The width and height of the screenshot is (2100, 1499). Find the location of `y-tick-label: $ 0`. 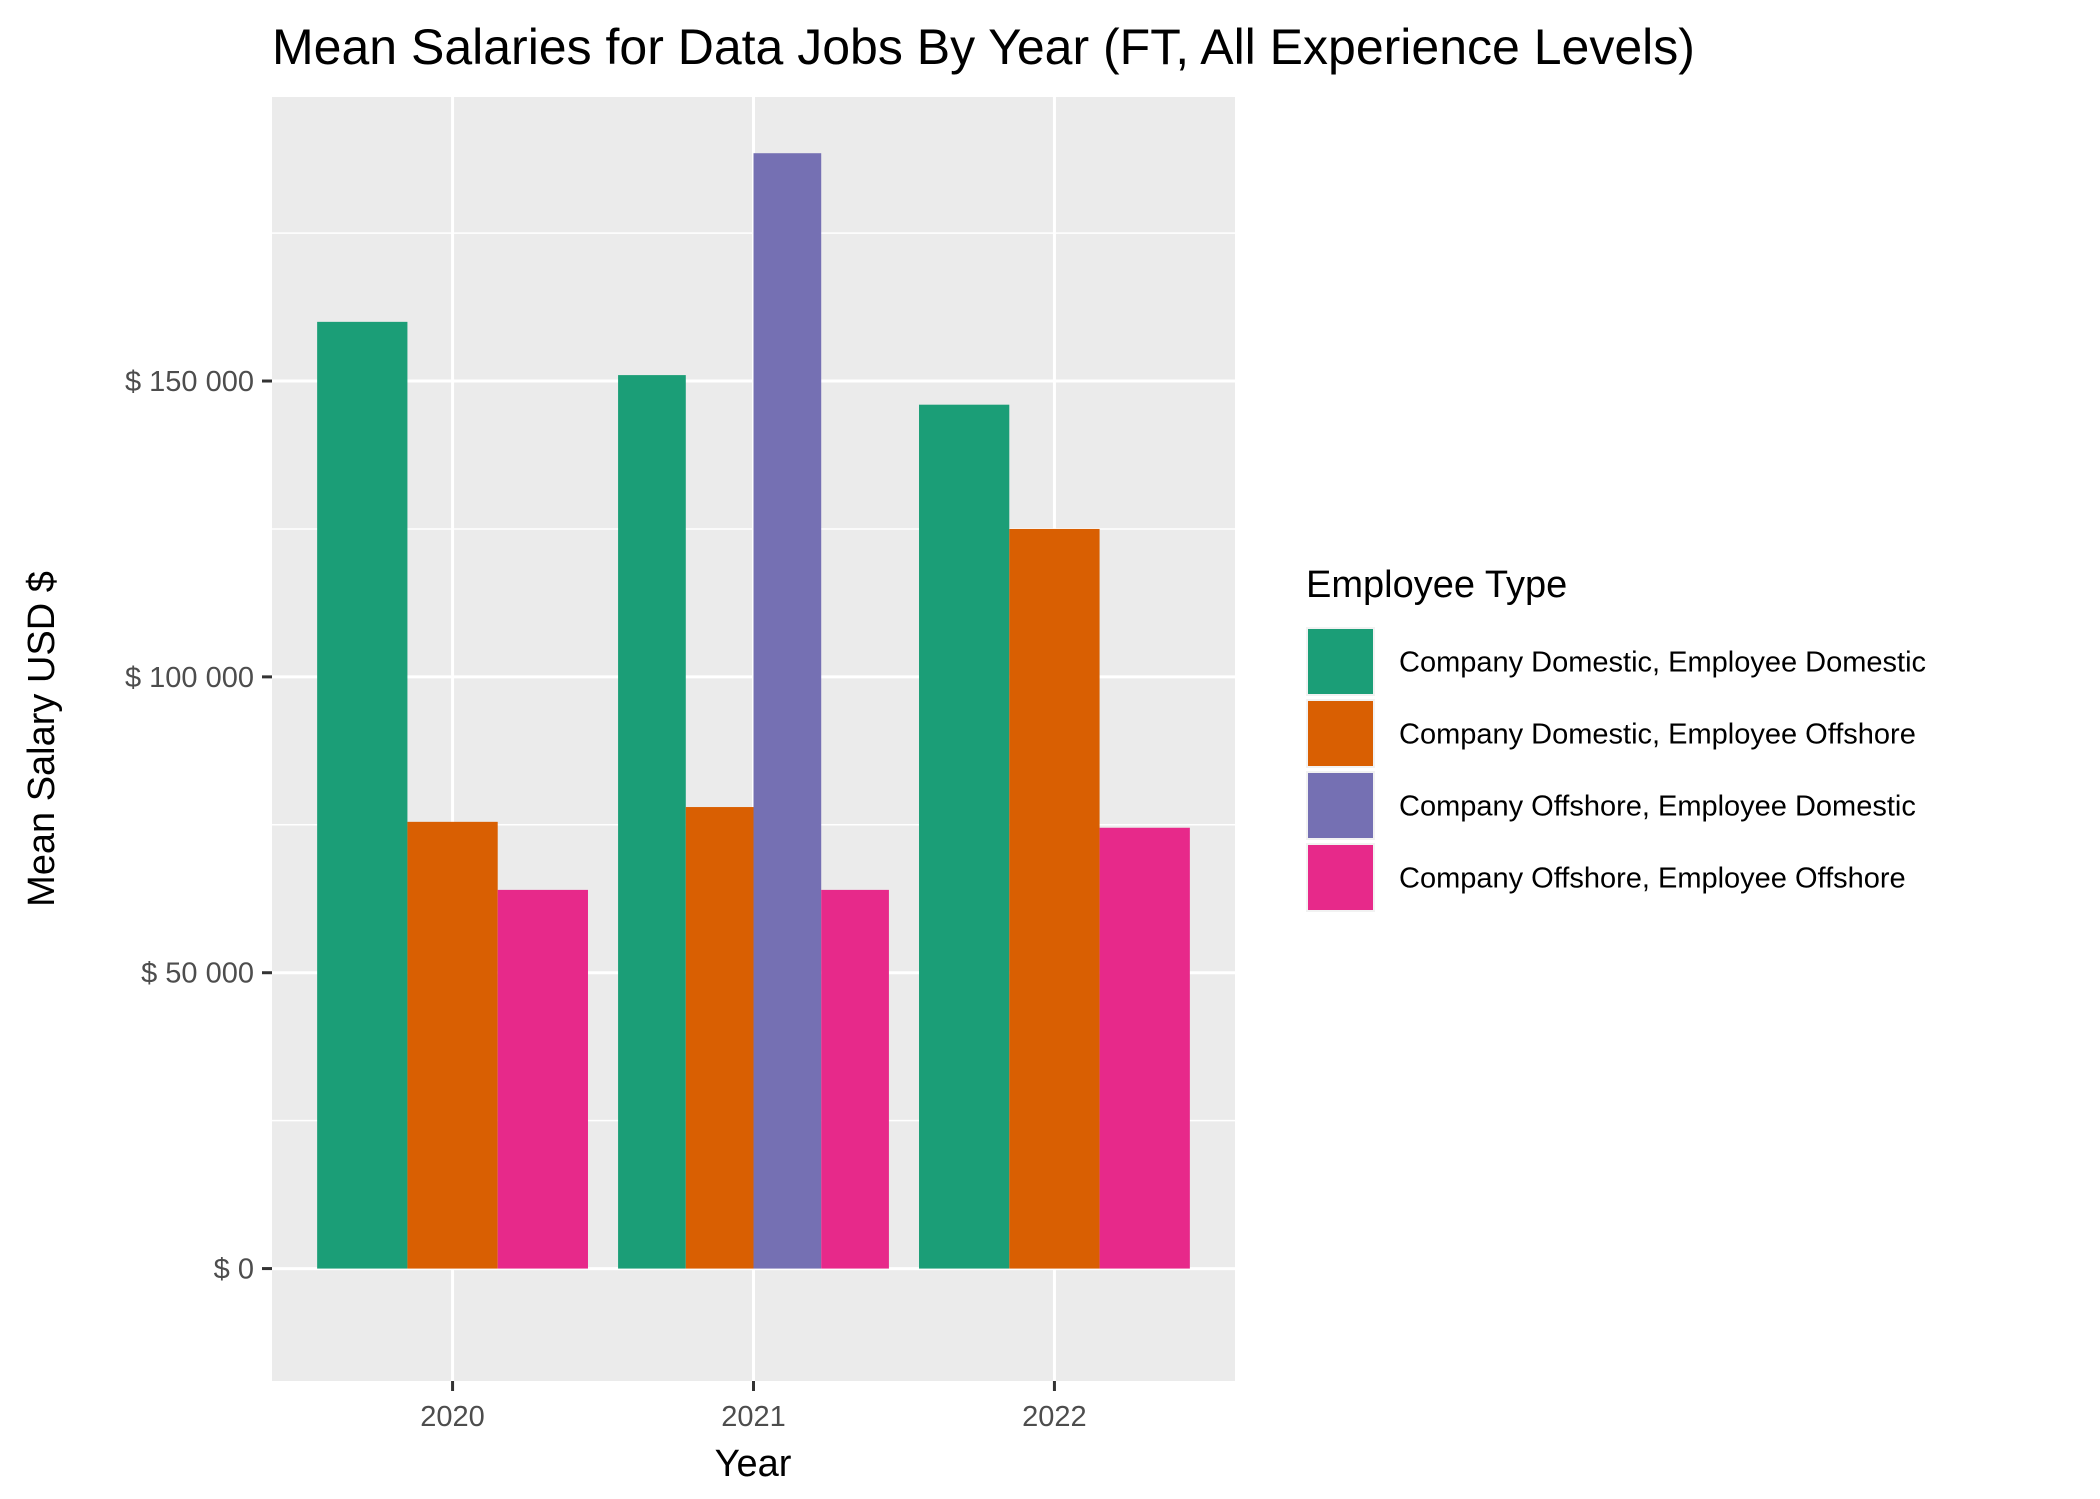

y-tick-label: $ 0 is located at coordinates (234, 1270).